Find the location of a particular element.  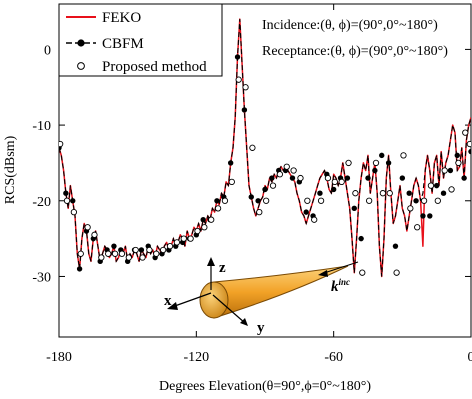

y-axis-title: RCS(dBsm) is located at coordinates (10, 169).